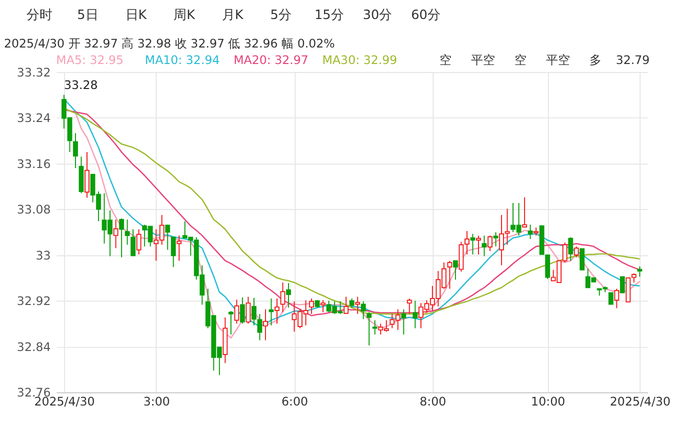  What do you see at coordinates (281, 15) in the screenshot?
I see `text: 5分` at bounding box center [281, 15].